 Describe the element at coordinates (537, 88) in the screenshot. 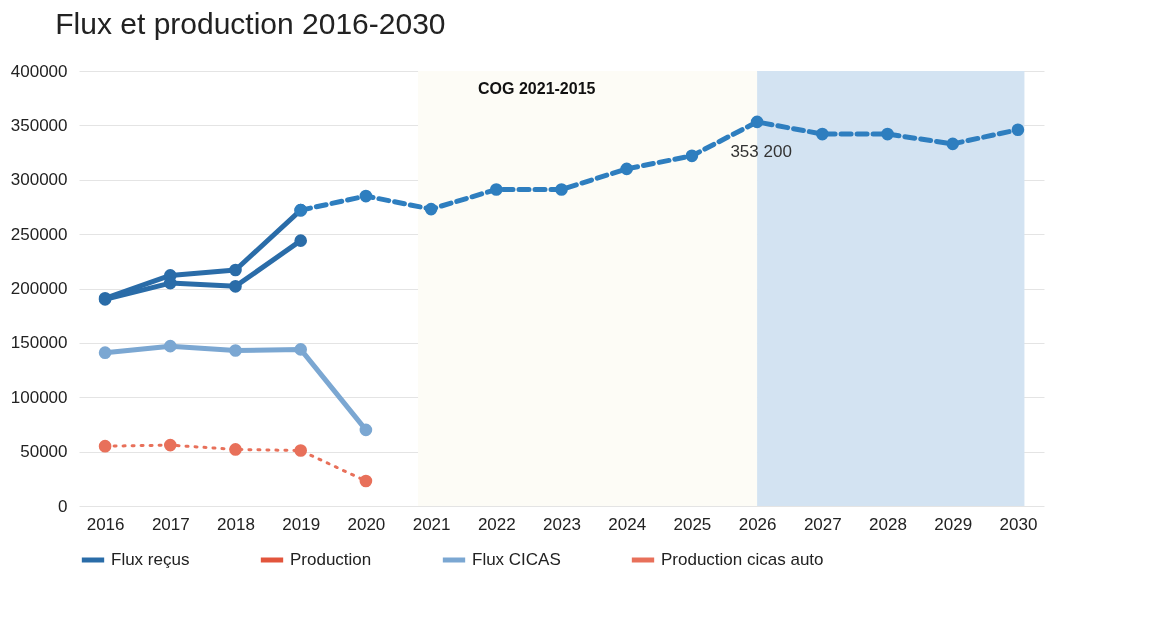

I see `band-label: COG 2021-2015` at that location.